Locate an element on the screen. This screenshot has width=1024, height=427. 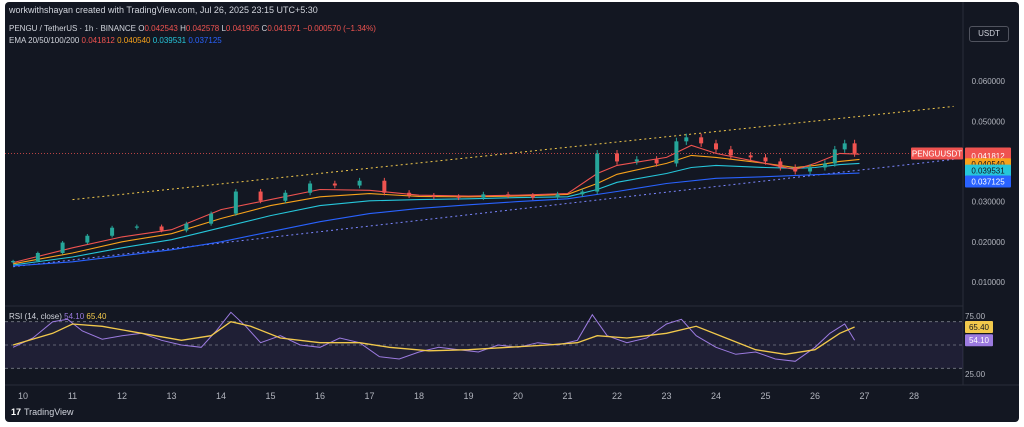
y-tick-label: 0.010000 is located at coordinates (989, 282).